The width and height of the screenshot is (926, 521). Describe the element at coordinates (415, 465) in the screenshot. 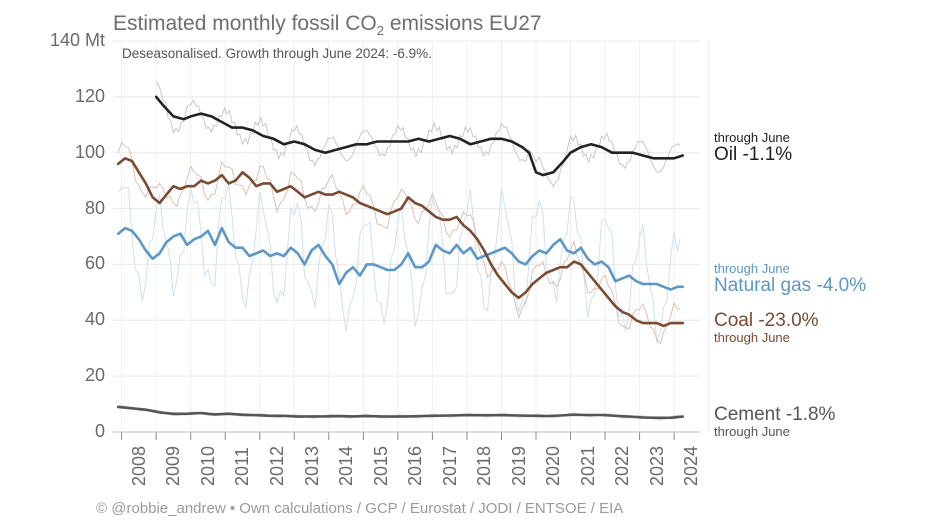

I see `x-tick-label: 2016` at that location.